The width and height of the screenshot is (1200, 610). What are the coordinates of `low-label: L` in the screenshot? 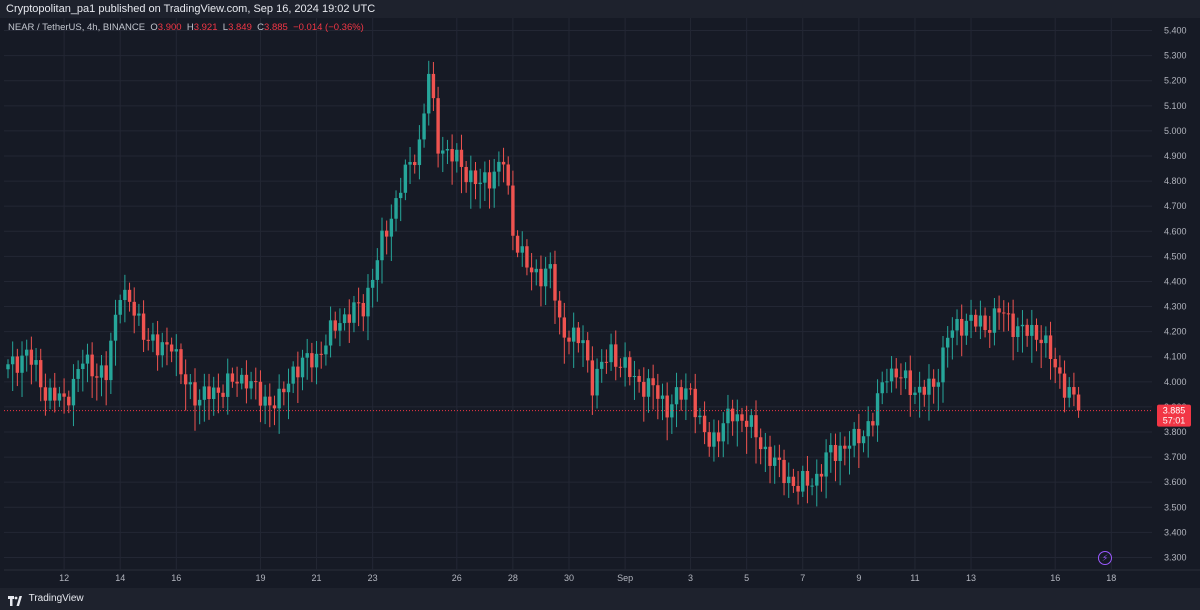 It's located at (225, 27).